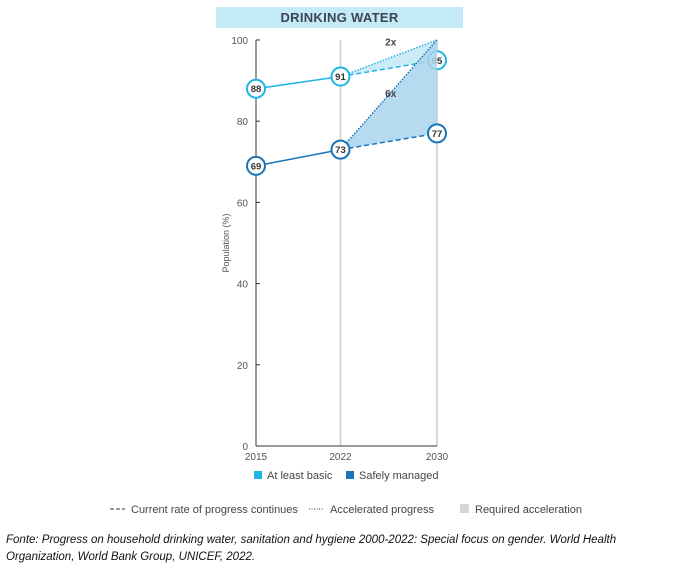 The image size is (681, 578). I want to click on data-label: 88, so click(256, 89).